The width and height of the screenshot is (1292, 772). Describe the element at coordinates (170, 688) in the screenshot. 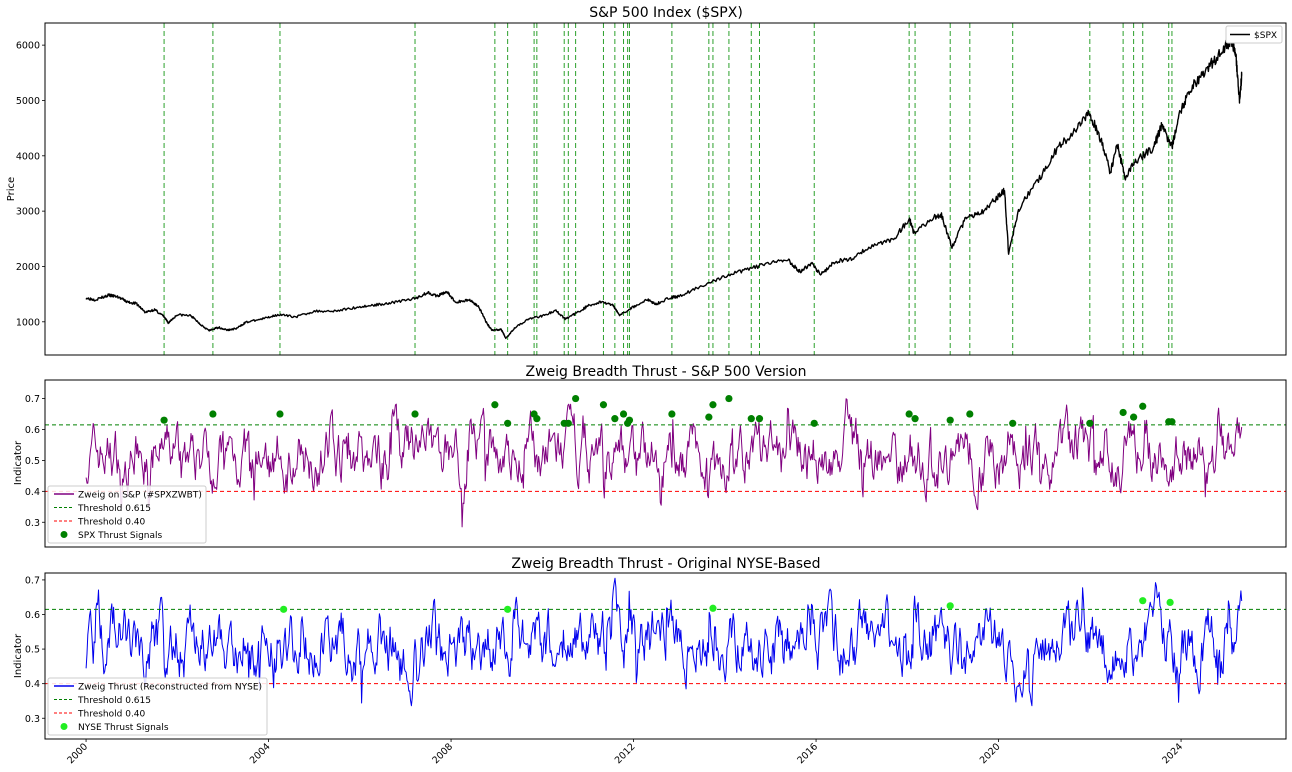

I see `nyse-zweig-legend-label-line: Zweig Thrust (Reconstructed from NYSE)` at that location.